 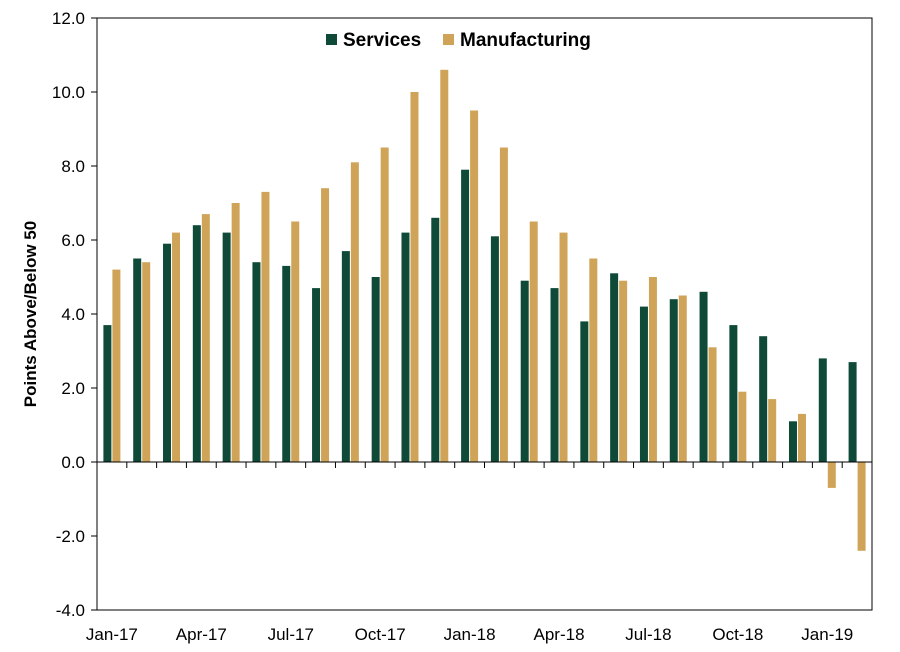 I want to click on x-tick-label: Jan-18, so click(x=470, y=634).